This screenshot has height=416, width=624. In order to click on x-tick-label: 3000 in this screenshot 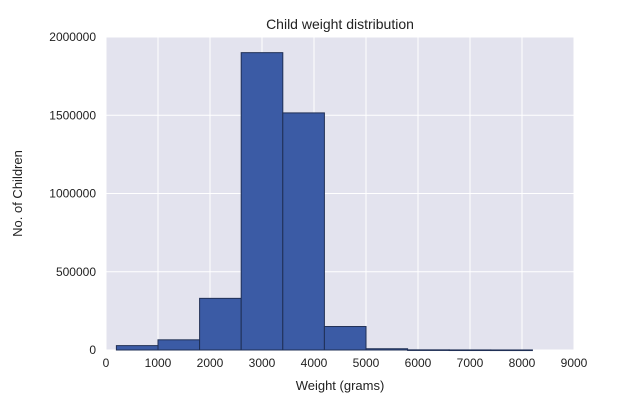, I will do `click(262, 363)`.